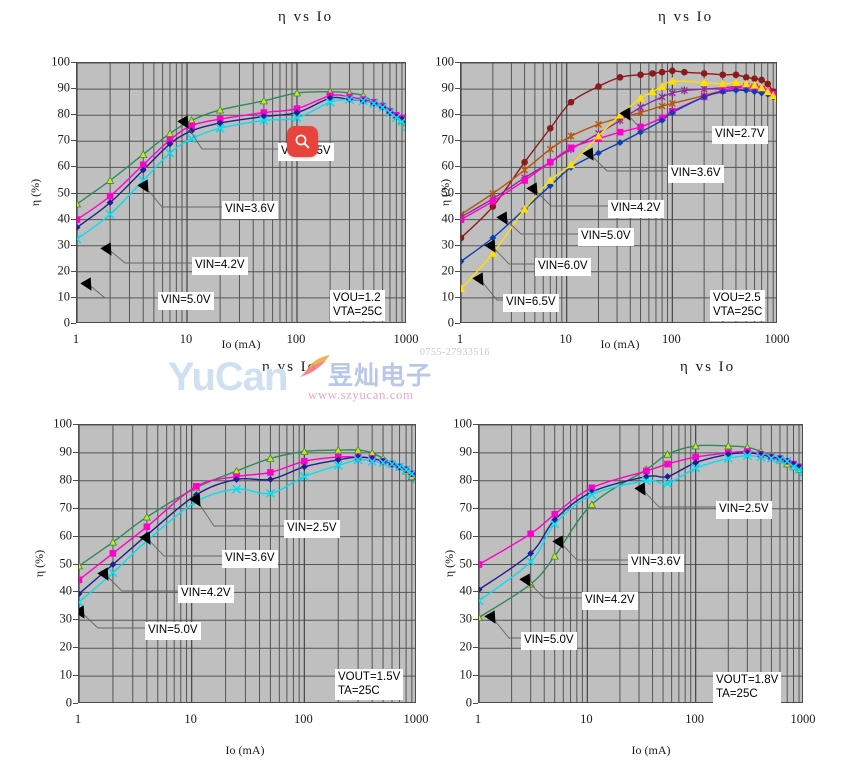 This screenshot has width=845, height=766. Describe the element at coordinates (302, 141) in the screenshot. I see `magnifier-icon` at that location.